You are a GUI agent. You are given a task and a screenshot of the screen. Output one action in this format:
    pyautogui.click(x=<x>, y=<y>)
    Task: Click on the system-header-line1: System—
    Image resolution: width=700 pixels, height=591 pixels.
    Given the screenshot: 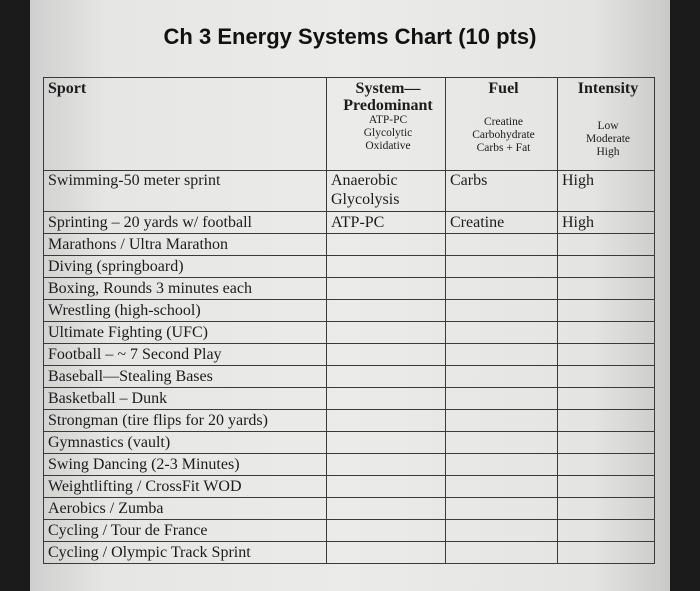 What is the action you would take?
    pyautogui.click(x=388, y=88)
    